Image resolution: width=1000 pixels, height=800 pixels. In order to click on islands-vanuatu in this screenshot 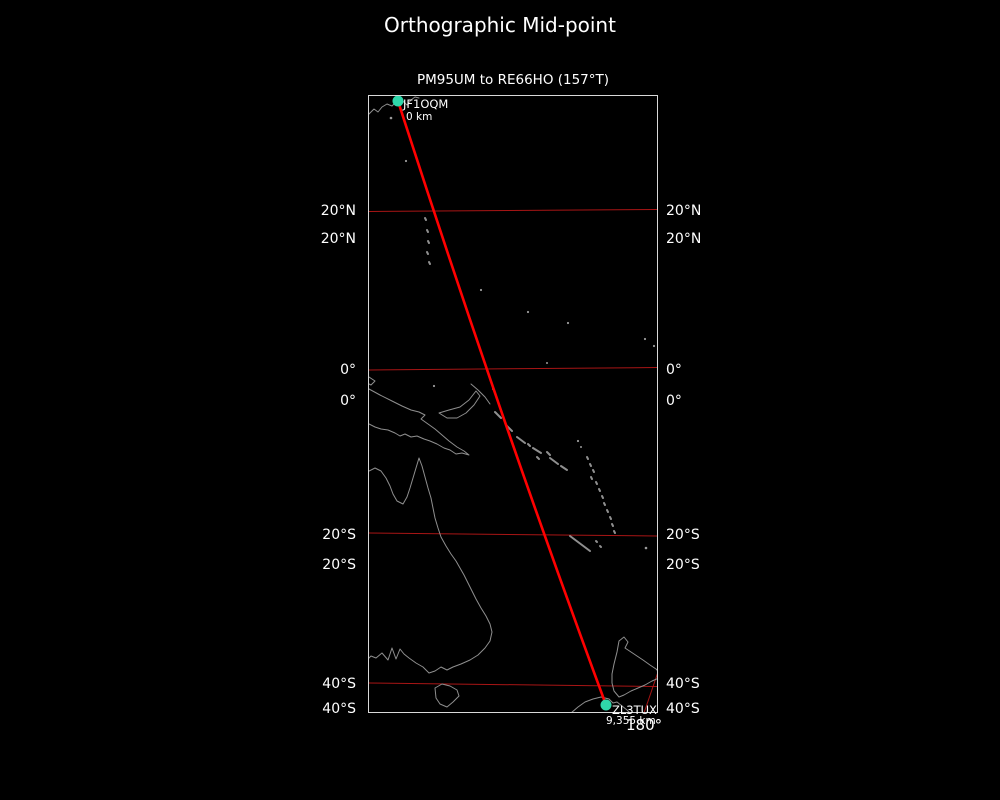, I will do `click(601, 495)`.